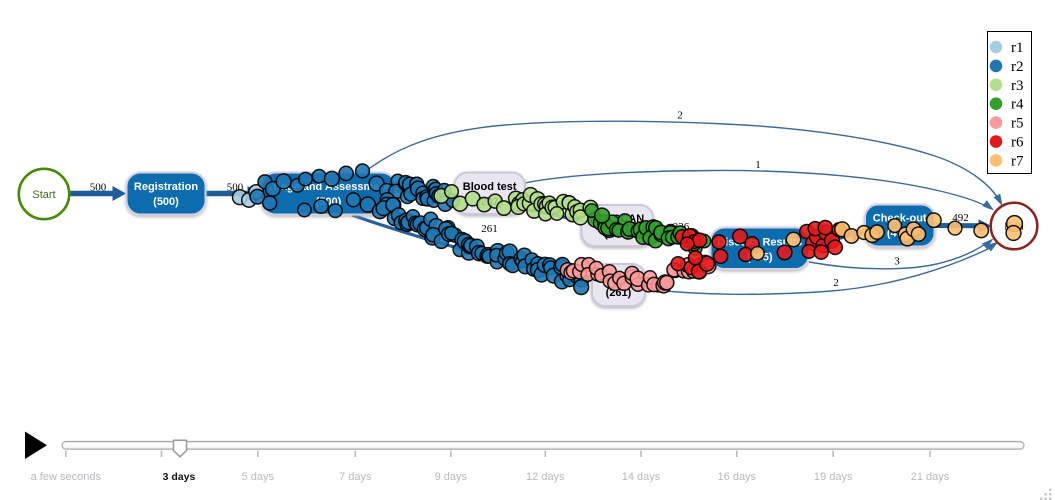 This screenshot has width=1055, height=500. I want to click on svg-text: a few seconds, so click(66, 477).